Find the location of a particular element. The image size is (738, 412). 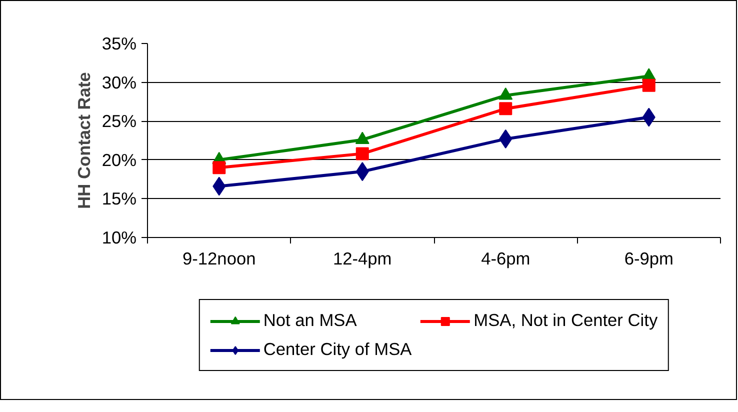

x-tick-label: 6-9pm is located at coordinates (649, 258).